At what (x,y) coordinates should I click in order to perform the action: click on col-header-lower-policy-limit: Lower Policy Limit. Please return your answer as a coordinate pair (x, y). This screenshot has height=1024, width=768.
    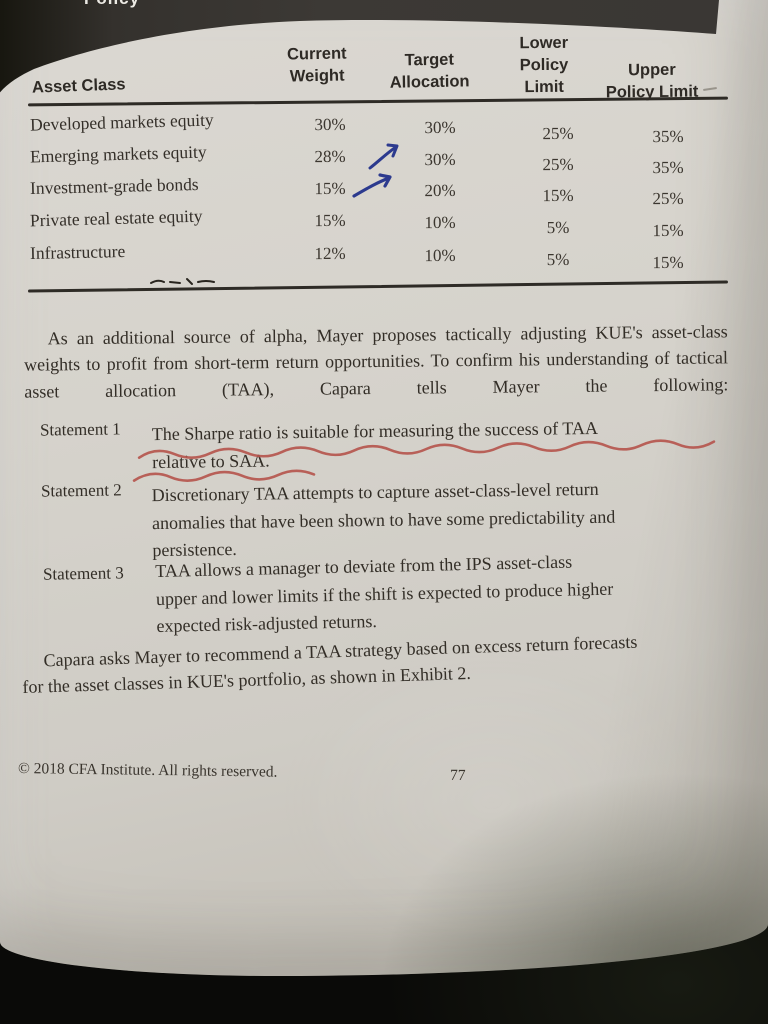
    Looking at the image, I should click on (544, 64).